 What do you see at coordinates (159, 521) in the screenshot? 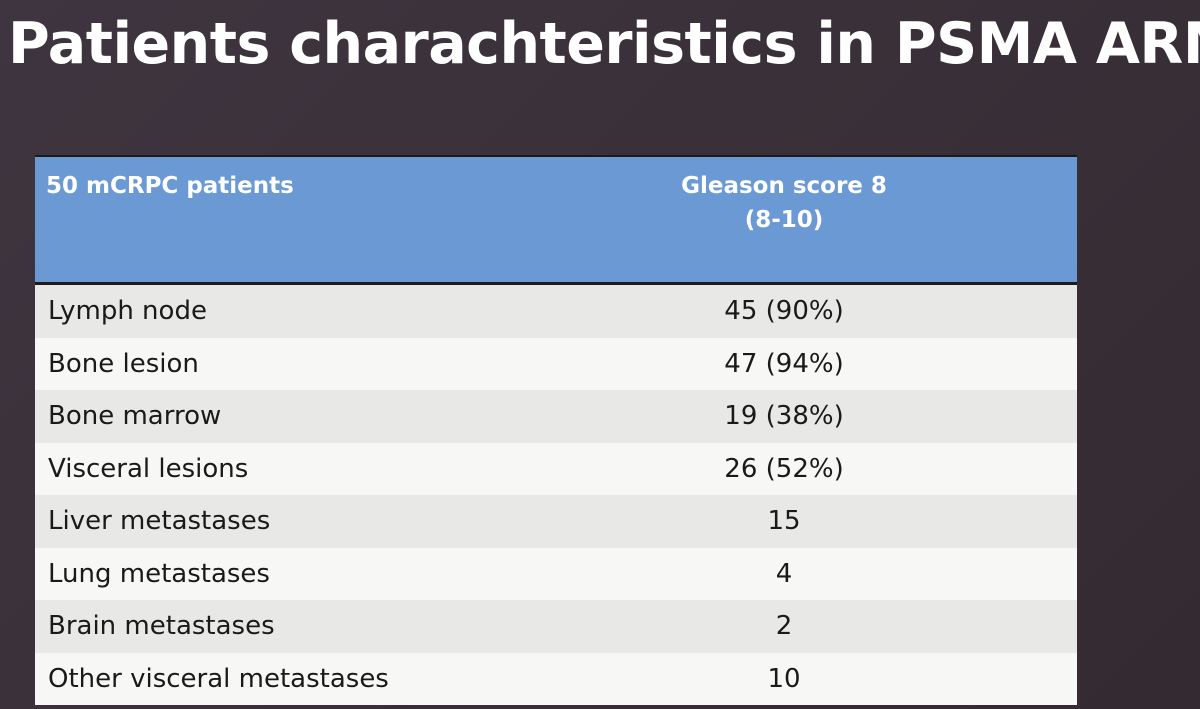
I see `row-label: Liver metastases` at bounding box center [159, 521].